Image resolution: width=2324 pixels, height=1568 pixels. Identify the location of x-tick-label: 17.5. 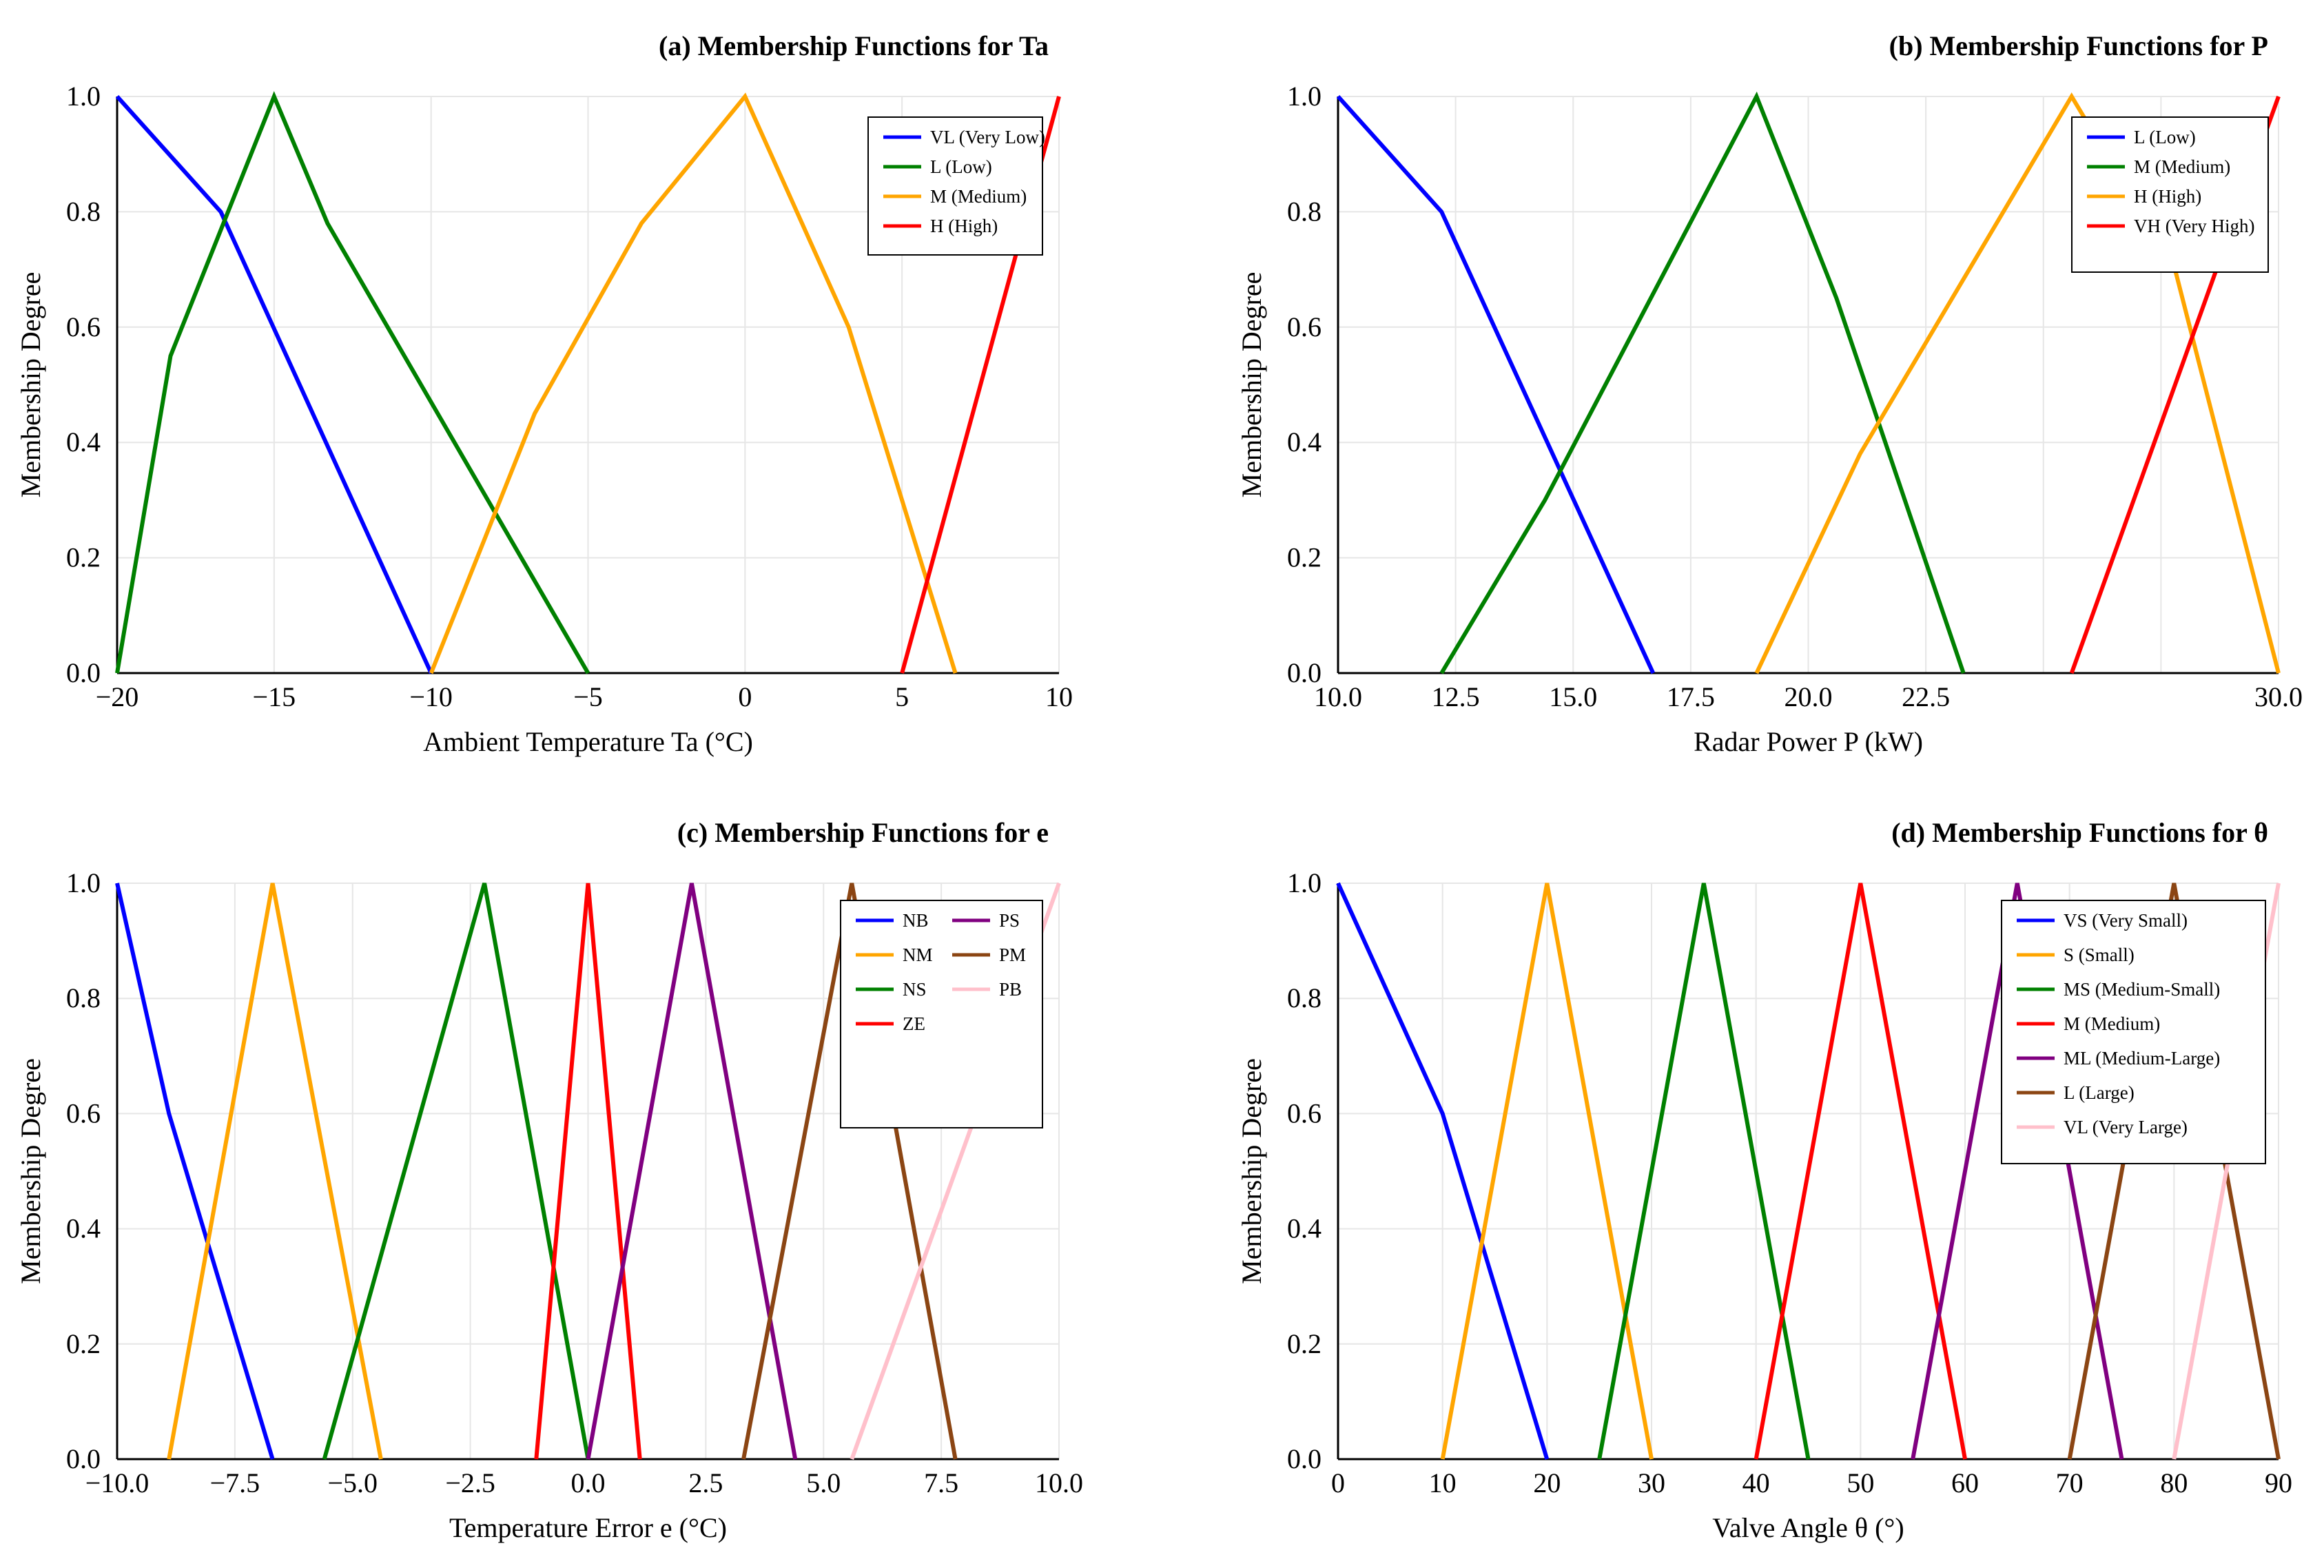
(1691, 696).